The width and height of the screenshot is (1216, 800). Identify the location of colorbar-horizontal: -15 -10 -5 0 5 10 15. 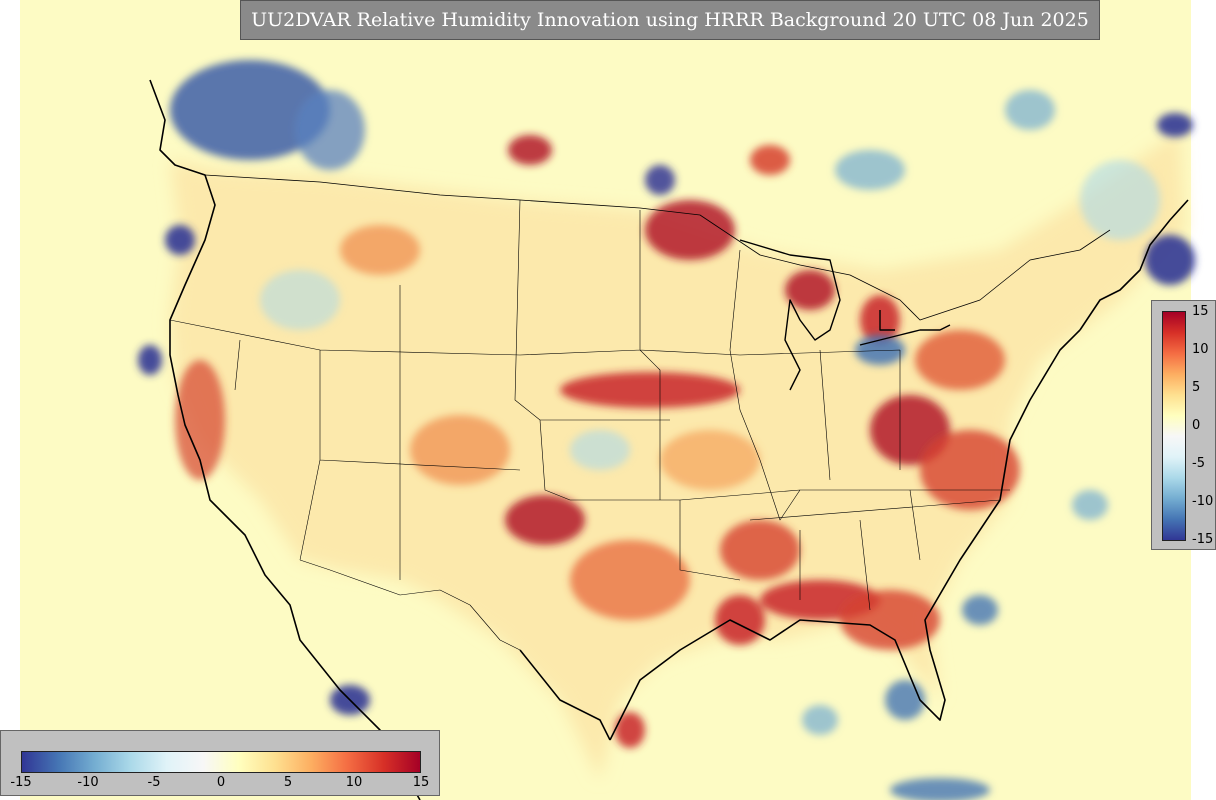
(220, 763).